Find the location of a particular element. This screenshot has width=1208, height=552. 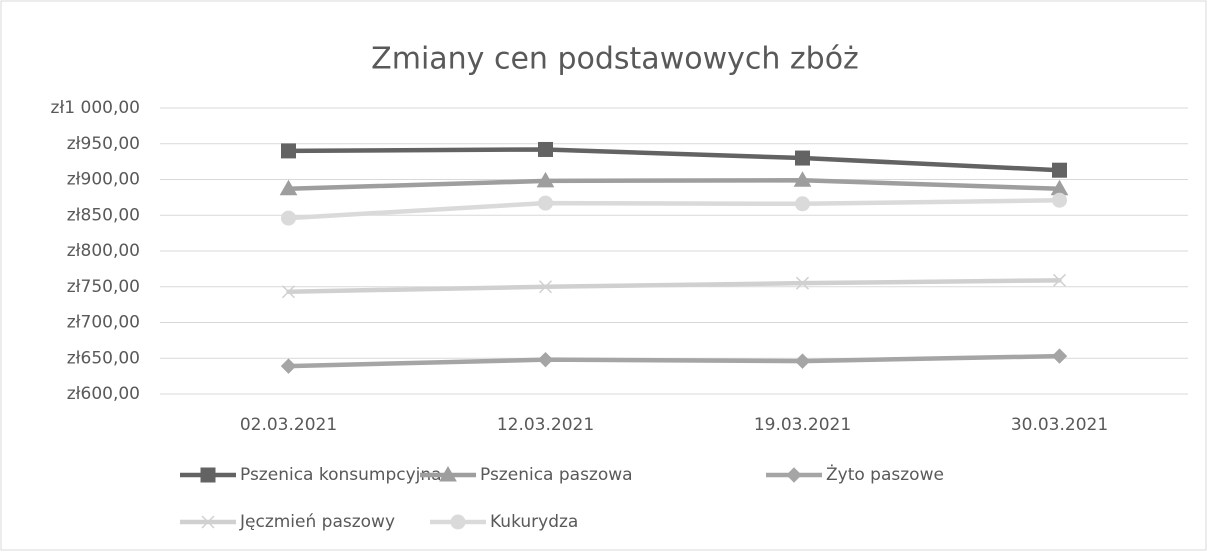

y-tick-label: zł650,00 is located at coordinates (103, 358).